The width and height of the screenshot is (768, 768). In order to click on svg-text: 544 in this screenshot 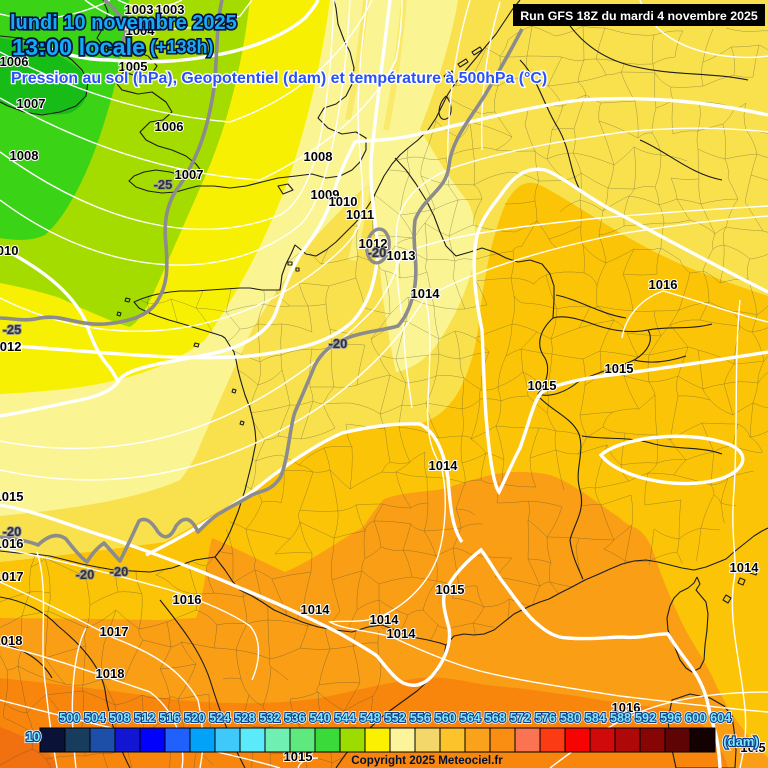, I will do `click(344, 718)`.